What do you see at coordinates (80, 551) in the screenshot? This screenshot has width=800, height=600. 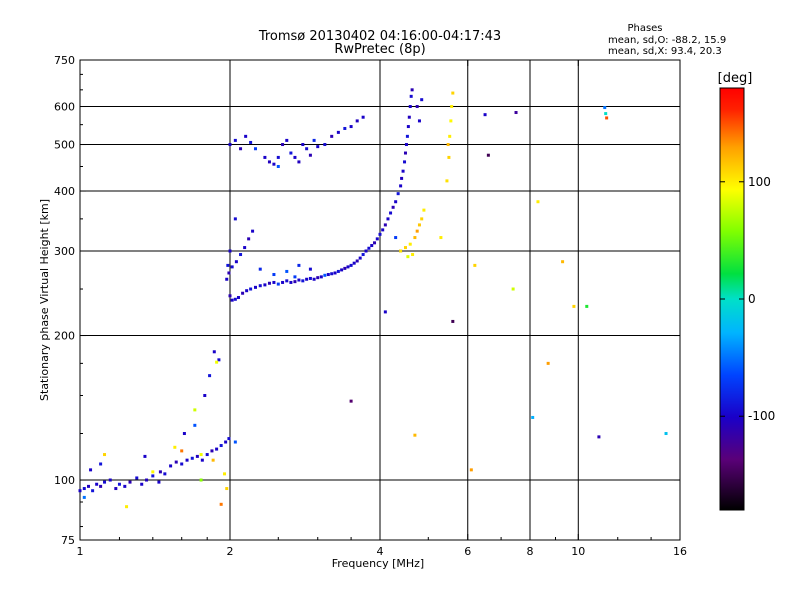 I see `x-tick-label: 1` at bounding box center [80, 551].